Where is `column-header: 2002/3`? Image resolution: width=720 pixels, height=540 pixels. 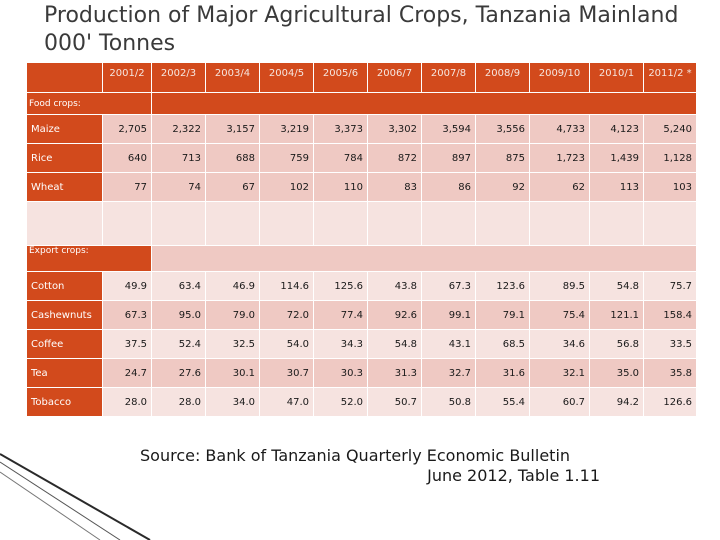
column-header: 2002/3 is located at coordinates (178, 77).